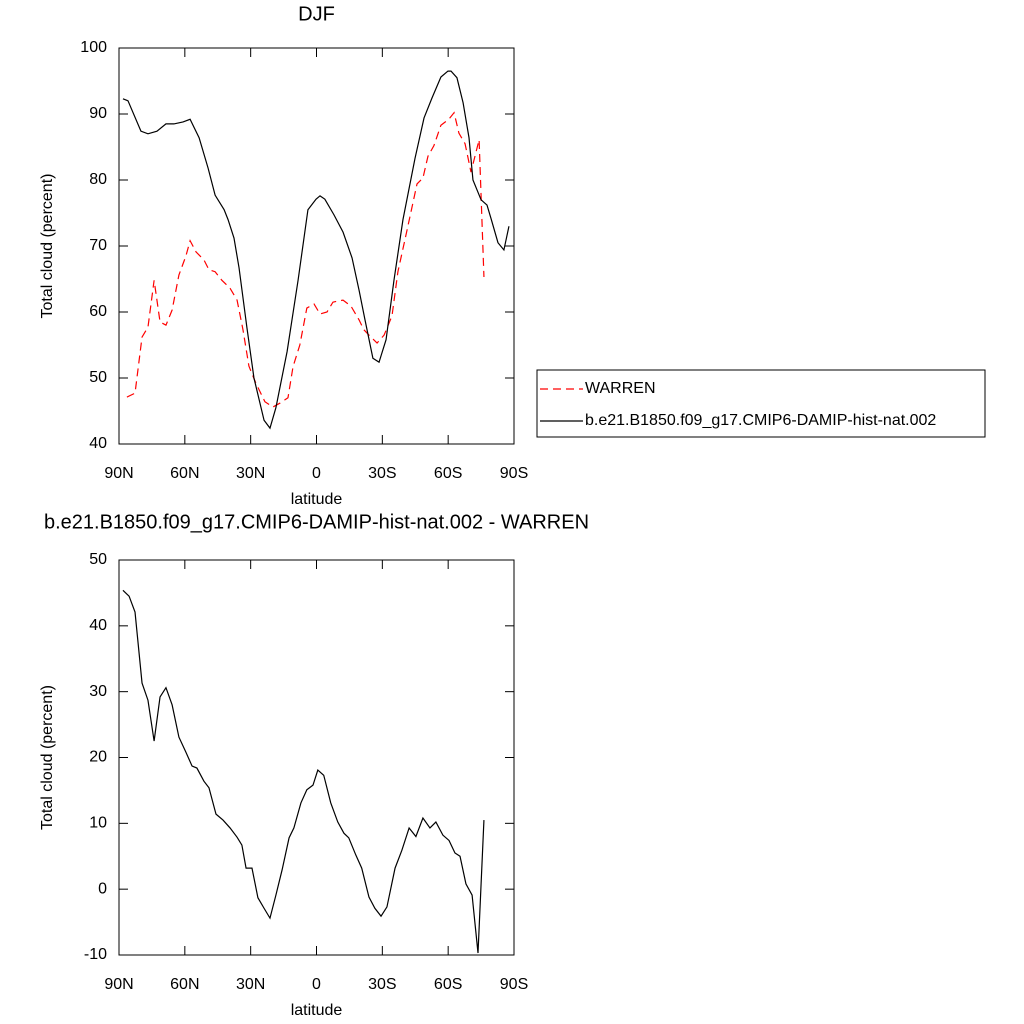 The height and width of the screenshot is (1024, 1024). Describe the element at coordinates (98, 245) in the screenshot. I see `y-tick-label: 70` at that location.